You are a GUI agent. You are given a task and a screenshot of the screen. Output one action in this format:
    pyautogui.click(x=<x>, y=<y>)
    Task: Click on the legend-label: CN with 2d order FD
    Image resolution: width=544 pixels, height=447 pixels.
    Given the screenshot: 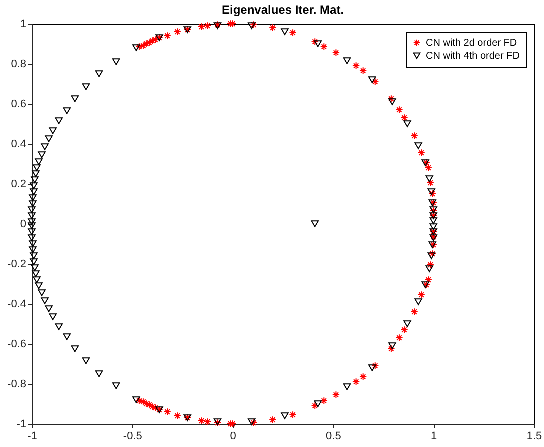 What is the action you would take?
    pyautogui.click(x=472, y=43)
    